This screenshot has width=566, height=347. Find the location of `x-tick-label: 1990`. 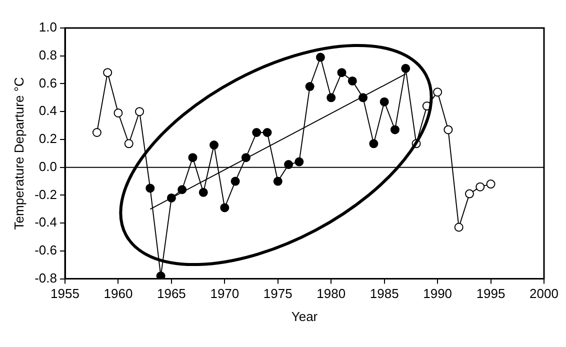

x-tick-label: 1990 is located at coordinates (437, 294).